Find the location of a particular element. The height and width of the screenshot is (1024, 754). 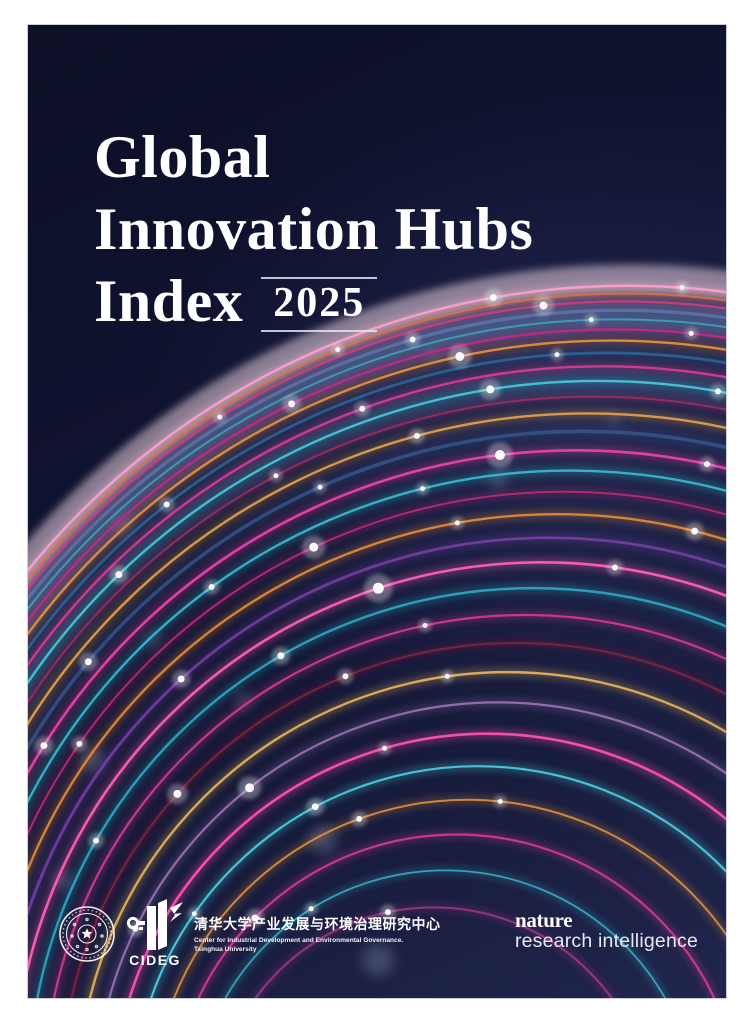

cideg-name-zh: 清华大学产业发展与环境治理研究中心 is located at coordinates (317, 923).